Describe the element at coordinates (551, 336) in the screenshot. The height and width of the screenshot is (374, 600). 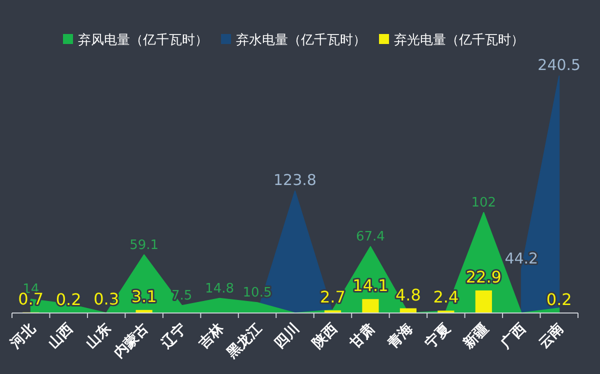
I see `x-tick-label: 云南` at that location.